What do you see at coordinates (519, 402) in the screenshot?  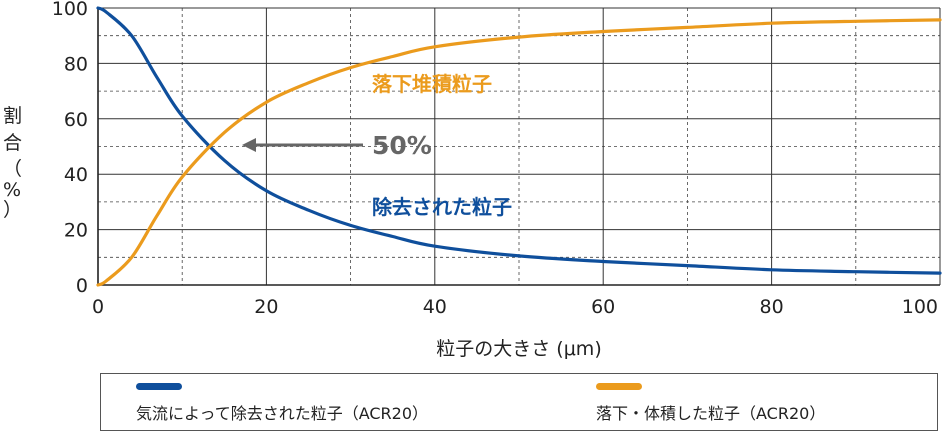 I see `legend: 気流によって除去された粒子（ACR20） 落下・体積した粒子（ACR20）` at bounding box center [519, 402].